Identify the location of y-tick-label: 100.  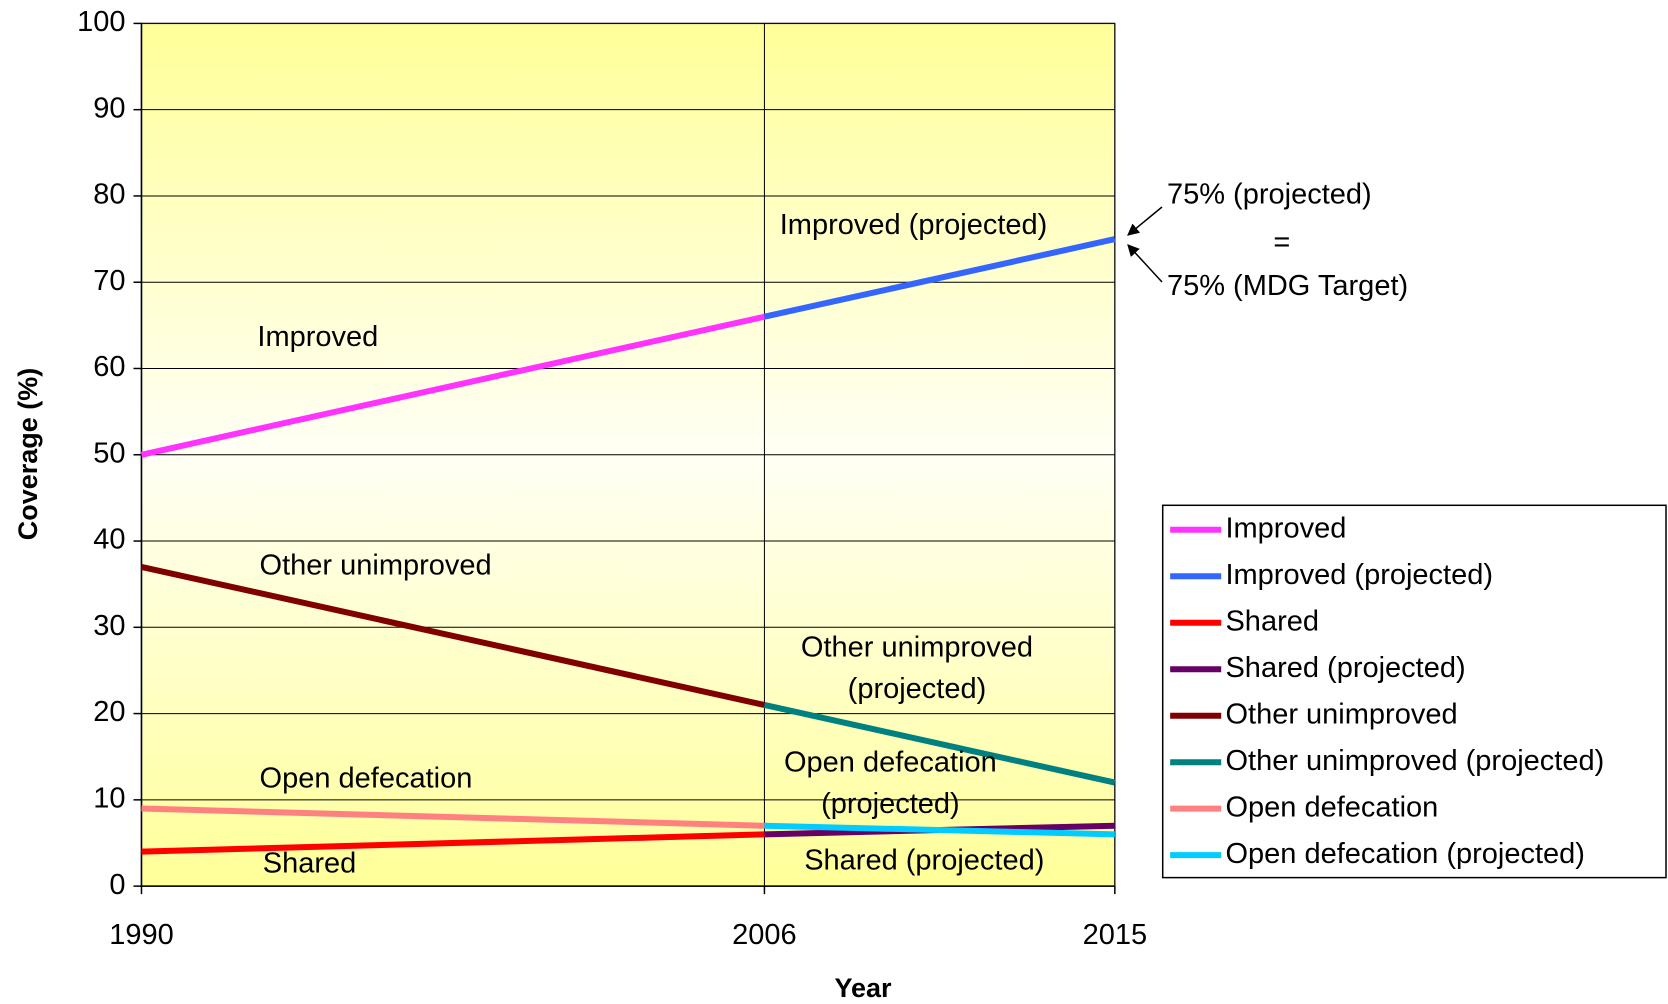
(101, 22).